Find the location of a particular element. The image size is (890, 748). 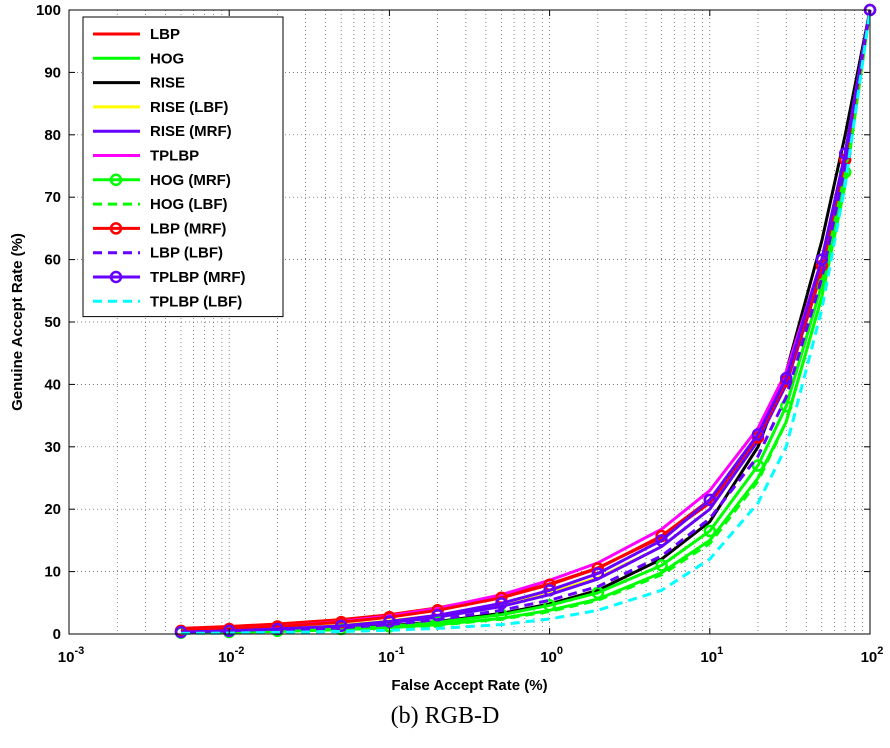

legend-label: HOG (MRF) is located at coordinates (190, 180).